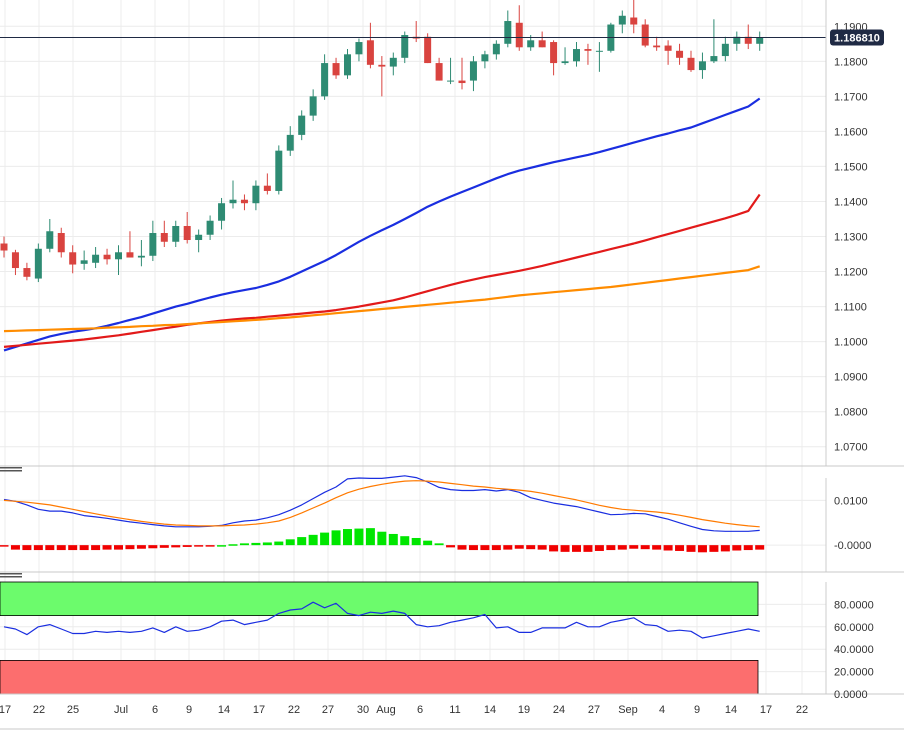  Describe the element at coordinates (379, 677) in the screenshot. I see `rsi-oversold-zone` at that location.